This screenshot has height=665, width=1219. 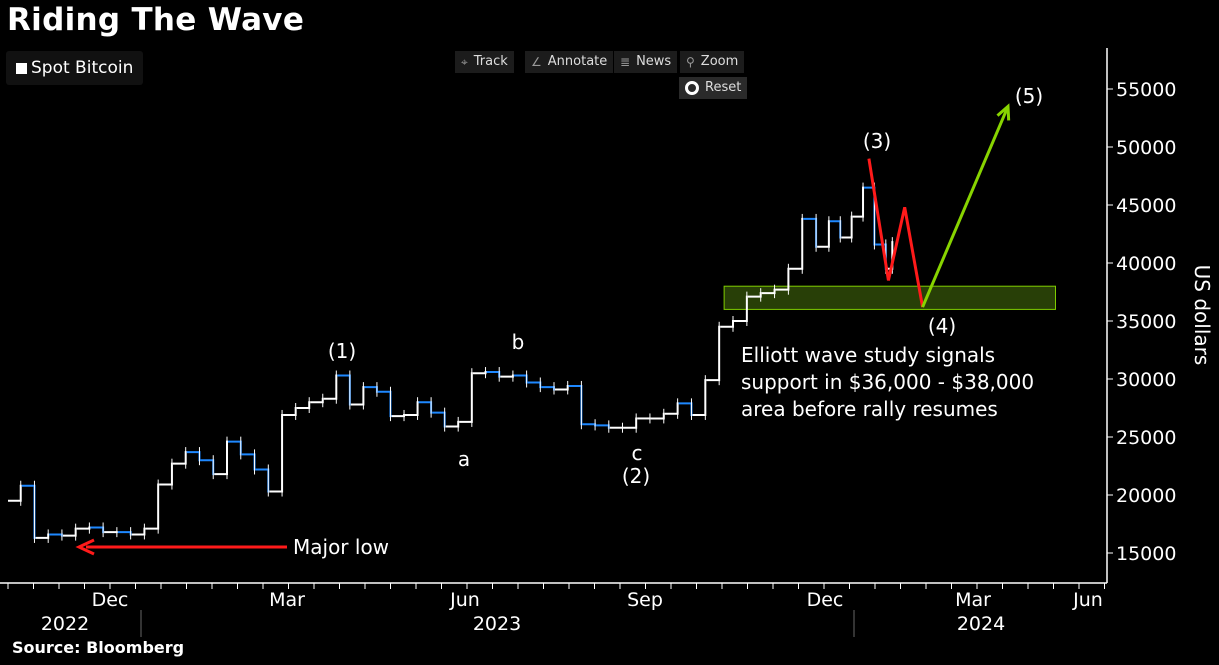 I want to click on reset-button: Reset, so click(x=713, y=88).